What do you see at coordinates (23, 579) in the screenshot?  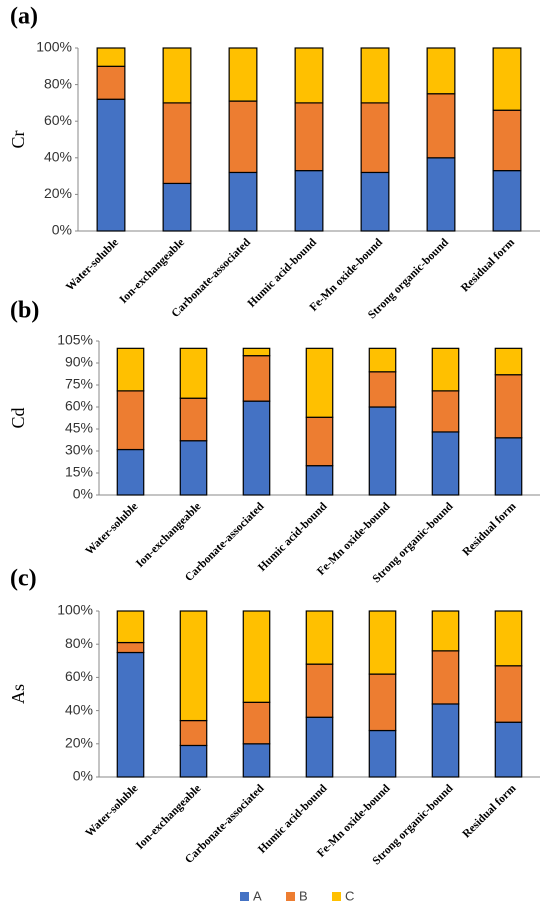 I see `panel-label: (c)` at bounding box center [23, 579].